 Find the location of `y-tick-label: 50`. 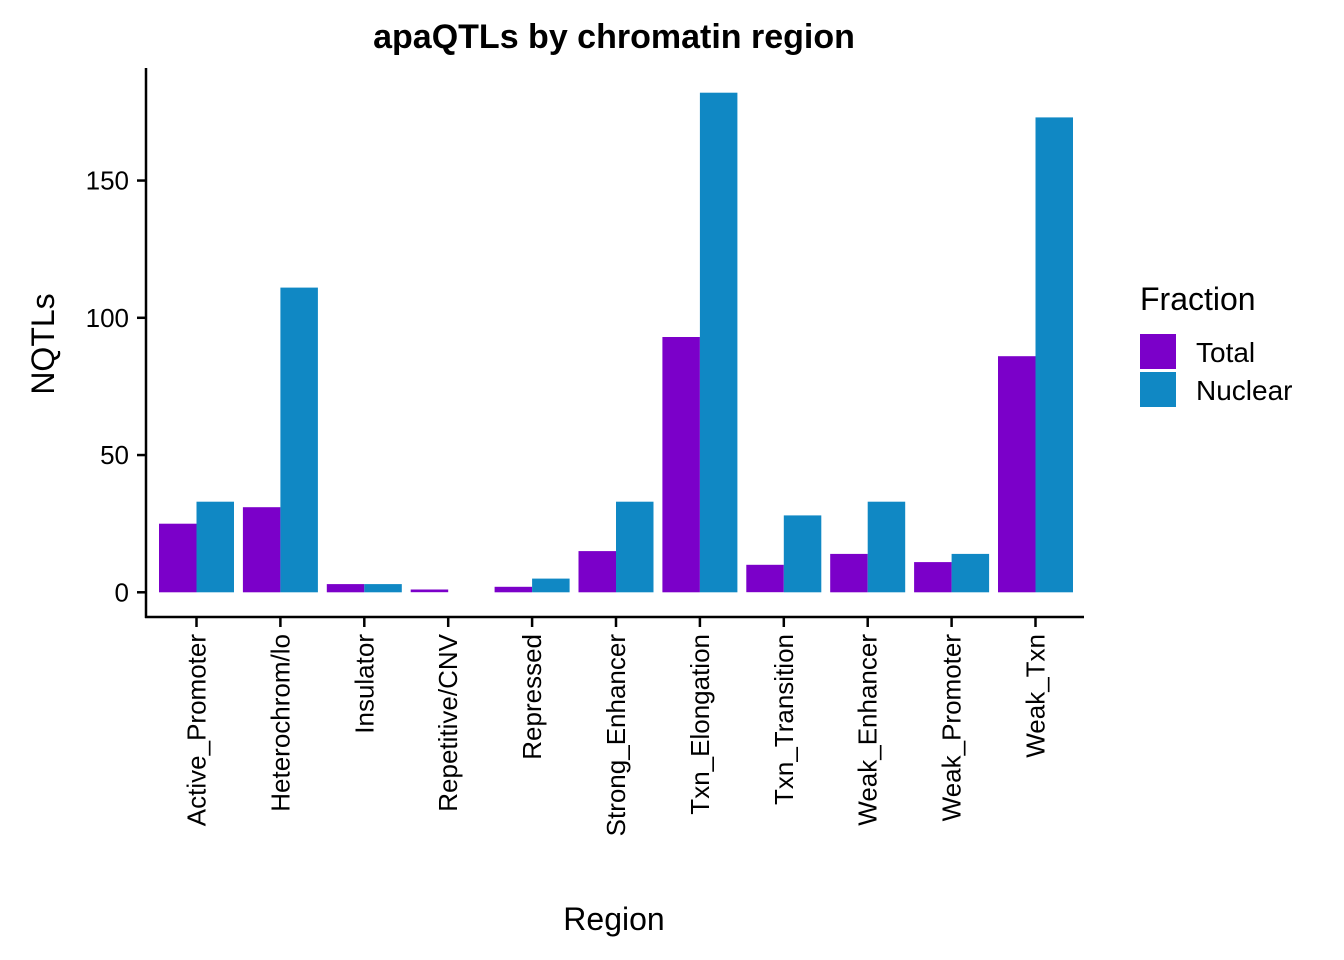

y-tick-label: 50 is located at coordinates (114, 455).